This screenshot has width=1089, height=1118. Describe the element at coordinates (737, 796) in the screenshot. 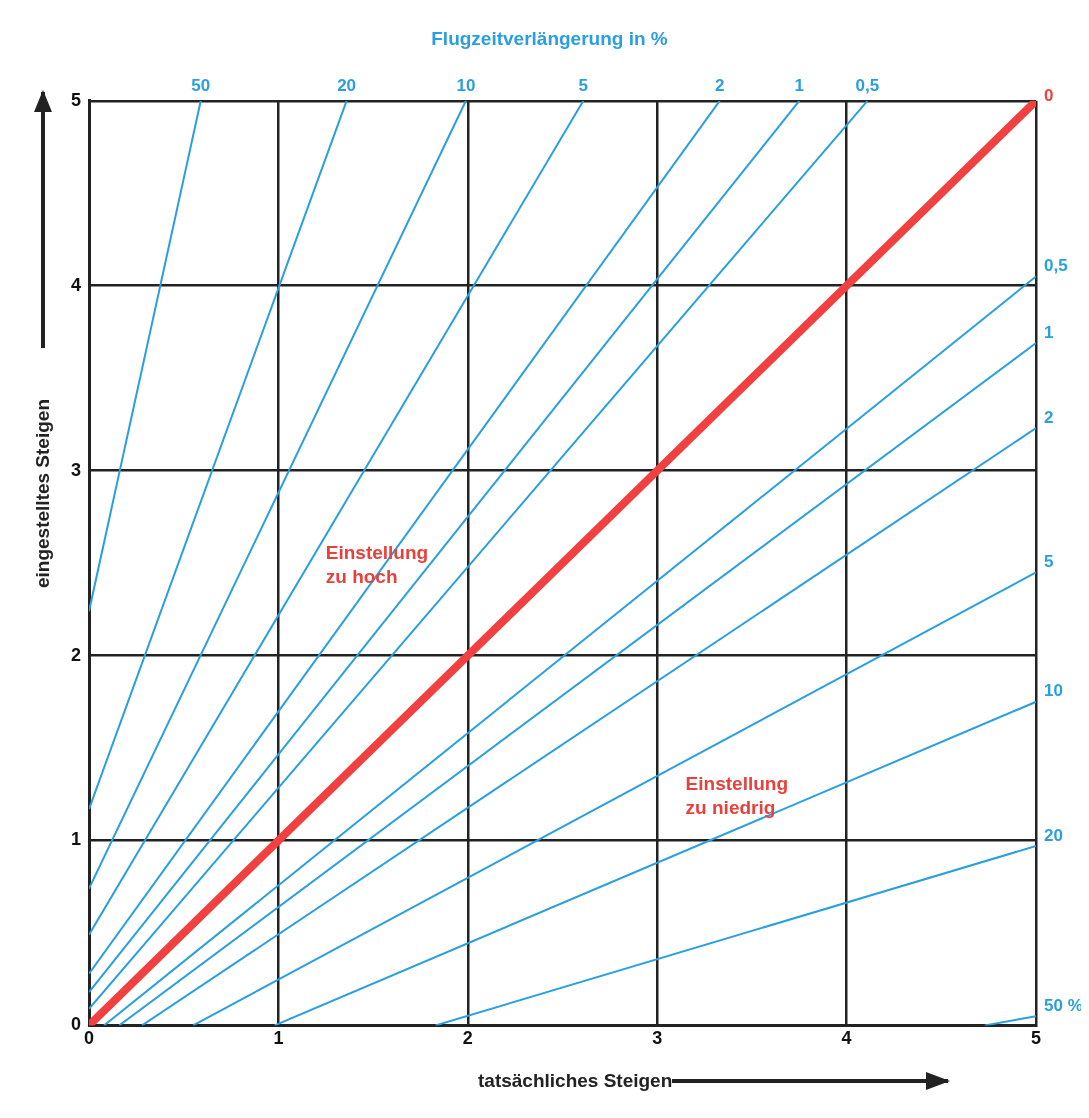

I see `annotation: Einstellung zu niedrig` at that location.